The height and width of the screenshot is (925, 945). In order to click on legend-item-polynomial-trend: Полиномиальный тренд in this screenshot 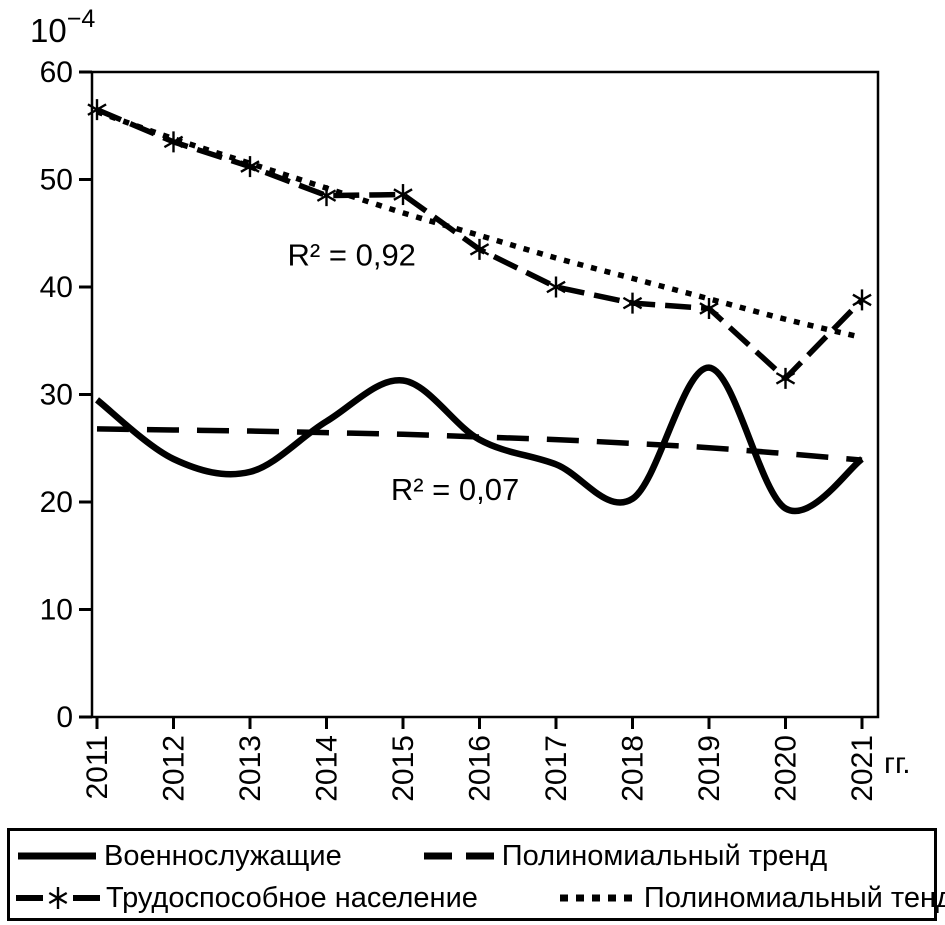, I will do `click(625, 856)`.